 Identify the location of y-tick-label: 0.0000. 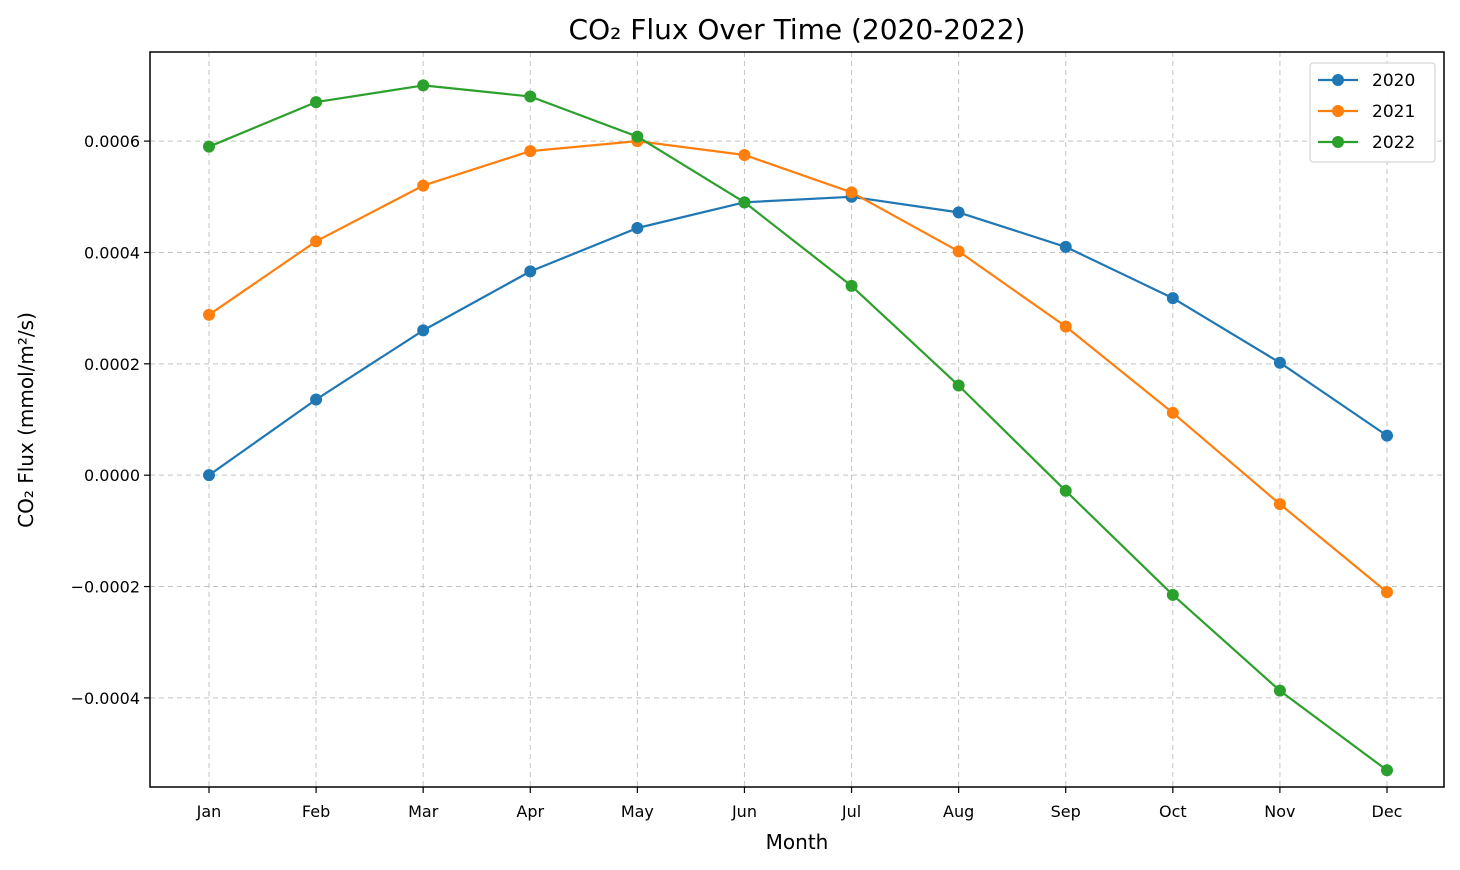
(112, 475).